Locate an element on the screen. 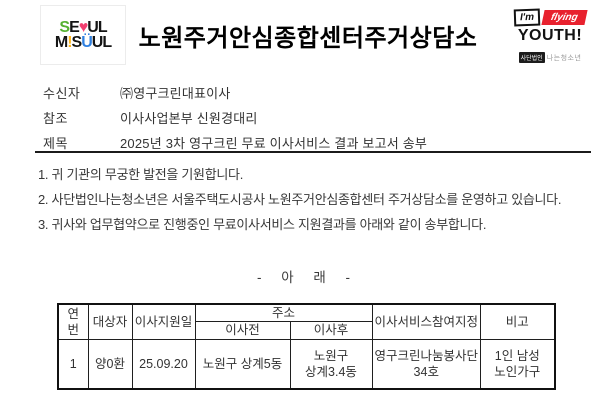  org-signature: 사단법인 나는청소년 is located at coordinates (550, 57).